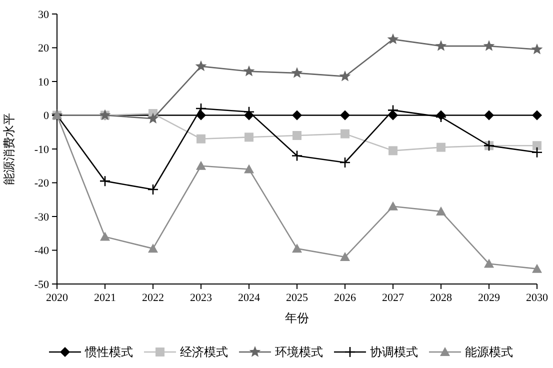 This screenshot has height=368, width=553. I want to click on x-tick-label: 2027, so click(393, 298).